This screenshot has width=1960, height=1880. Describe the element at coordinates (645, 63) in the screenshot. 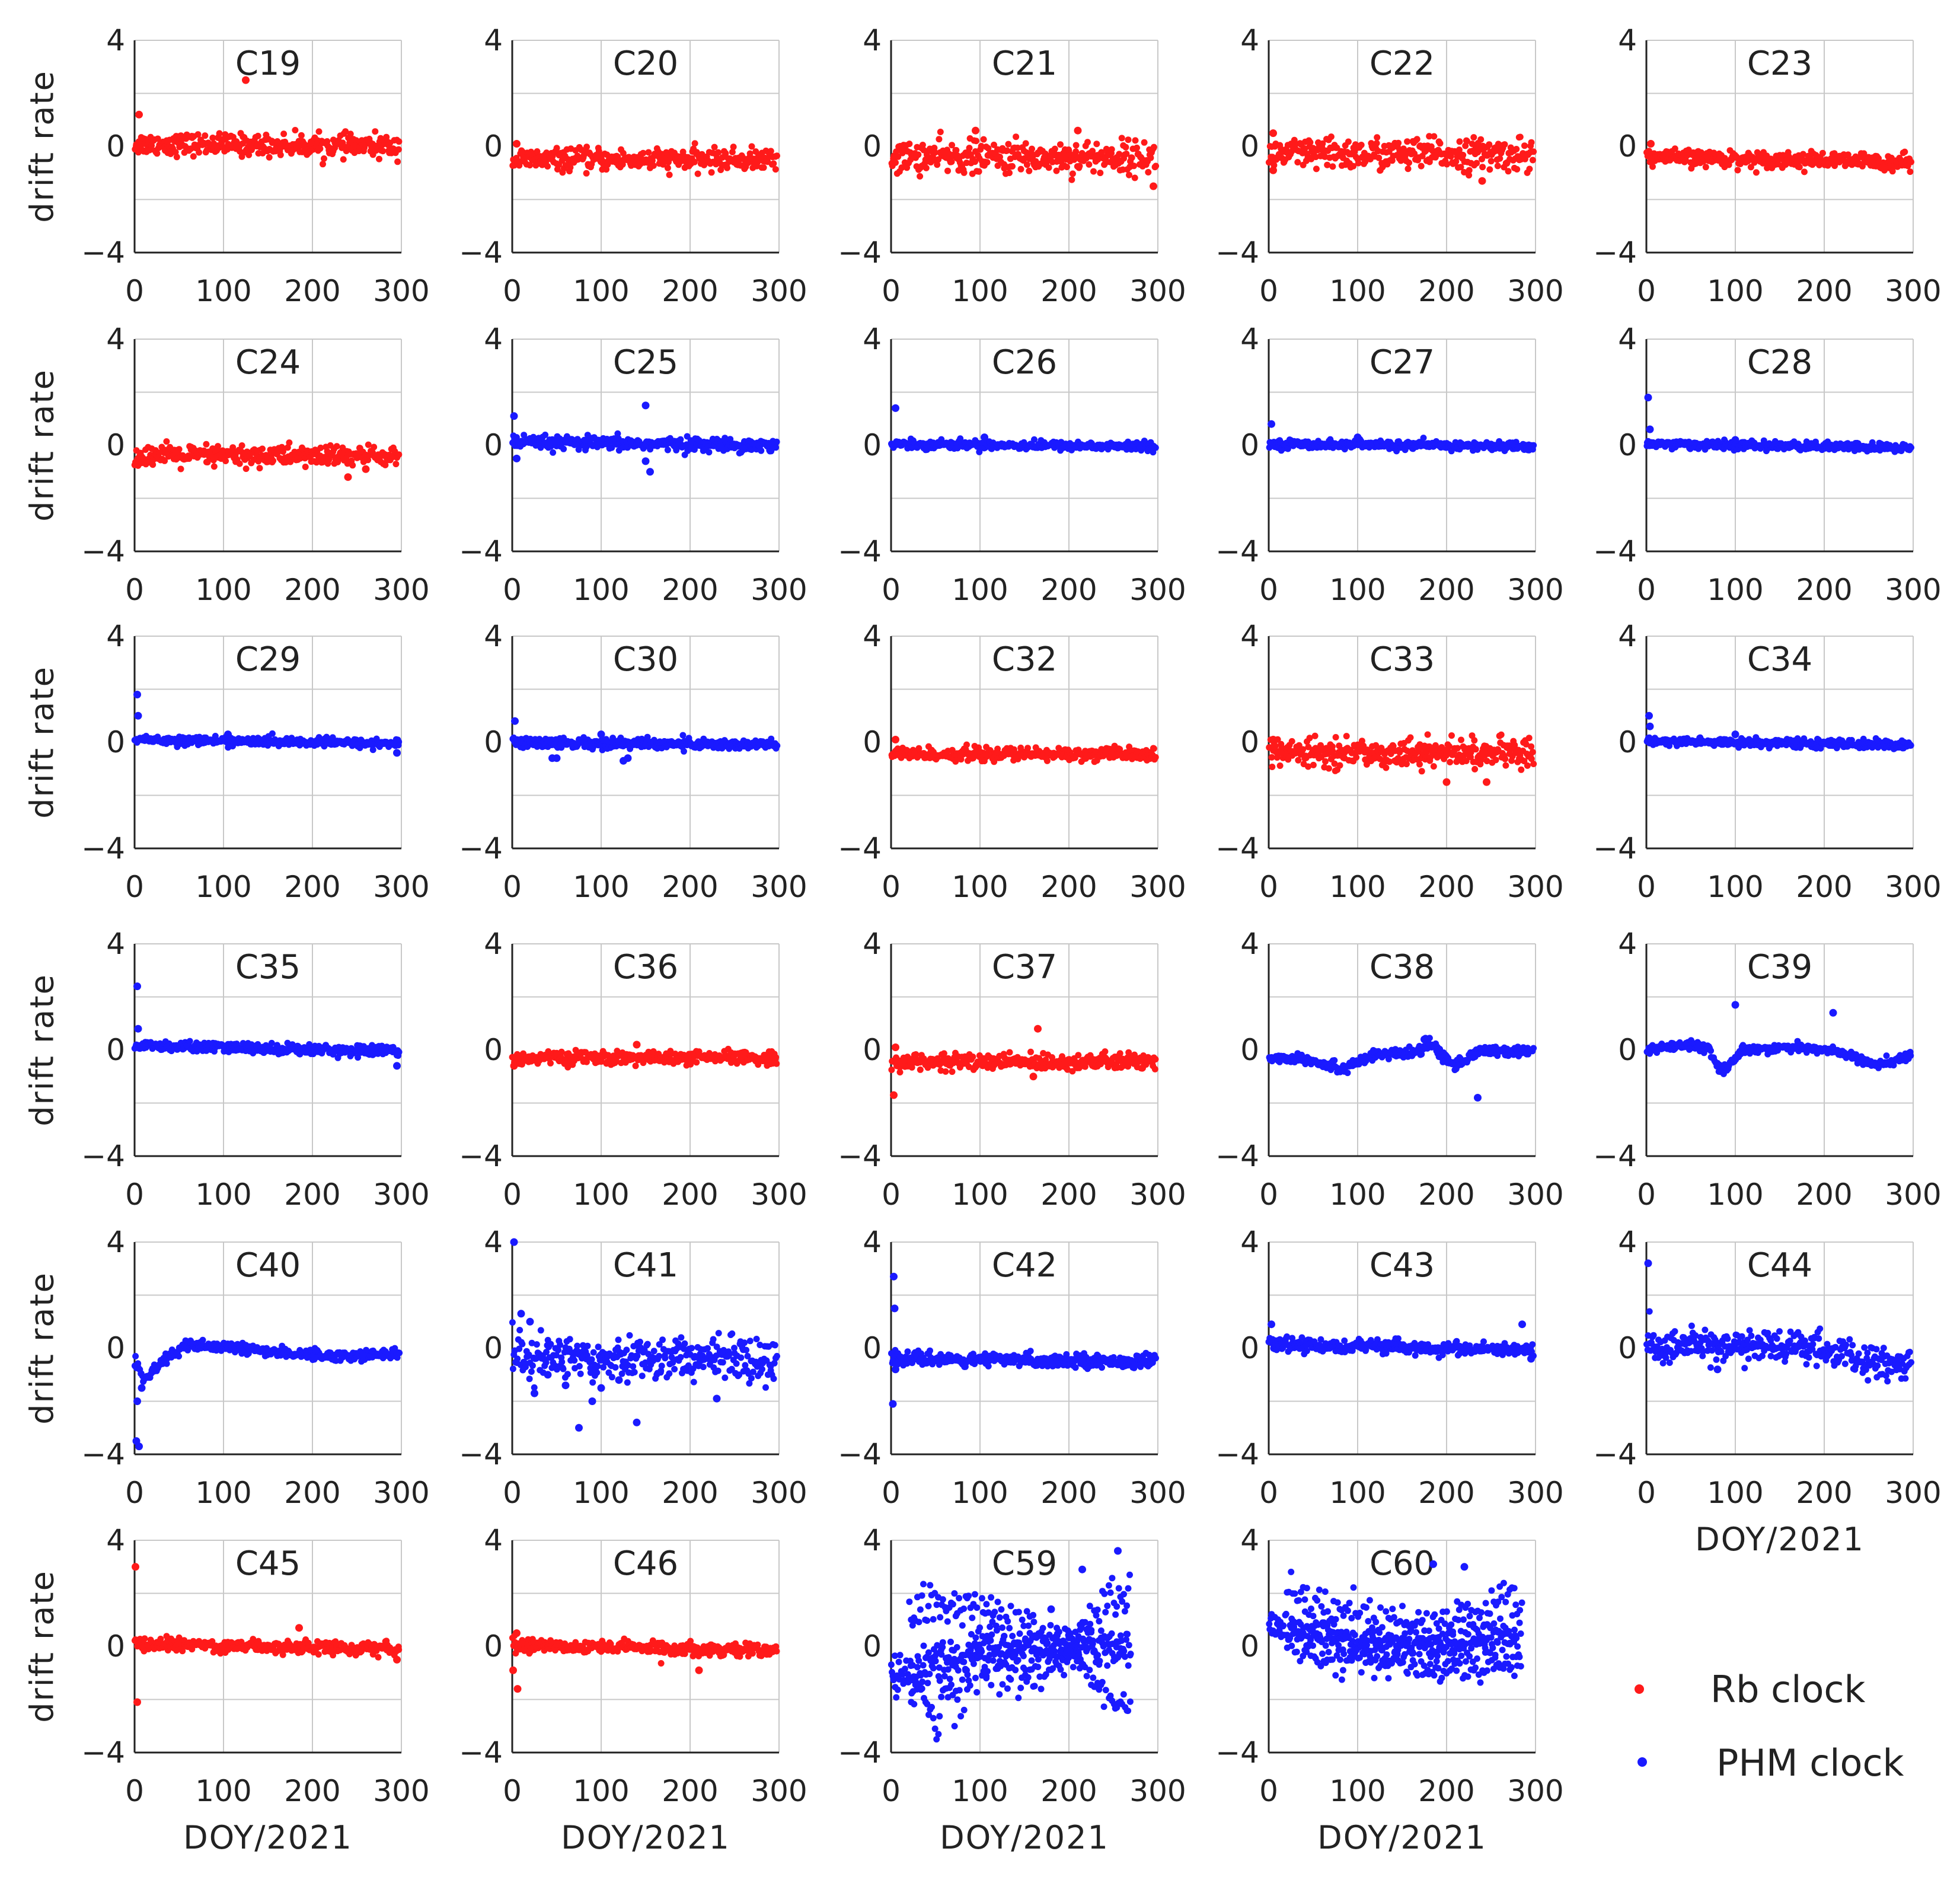

I see `panel-title: C20` at that location.